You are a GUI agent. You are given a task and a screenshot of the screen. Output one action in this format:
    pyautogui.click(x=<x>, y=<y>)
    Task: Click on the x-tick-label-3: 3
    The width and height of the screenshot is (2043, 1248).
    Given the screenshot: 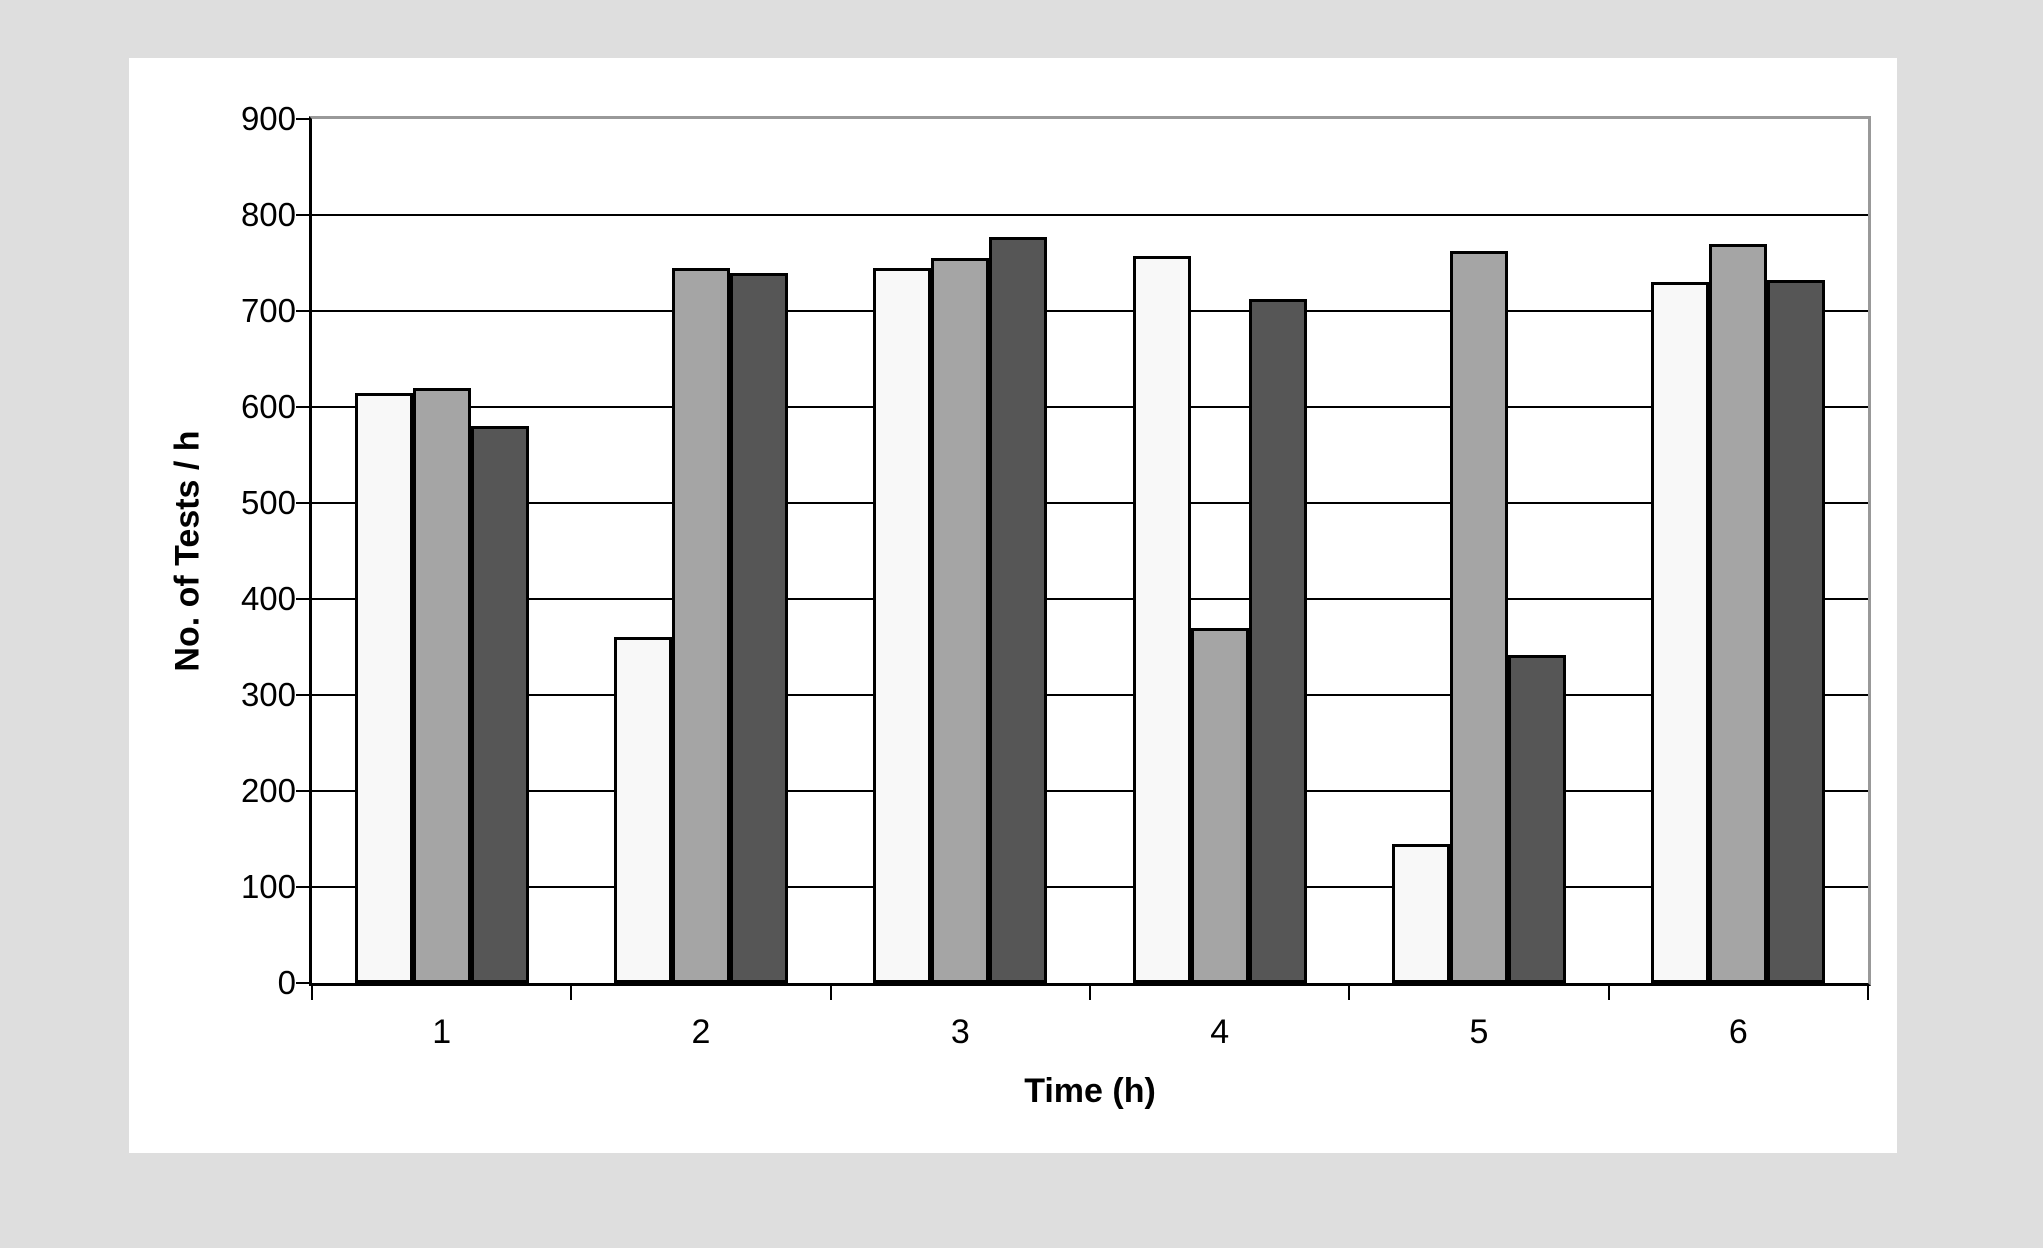 What is the action you would take?
    pyautogui.click(x=960, y=1032)
    